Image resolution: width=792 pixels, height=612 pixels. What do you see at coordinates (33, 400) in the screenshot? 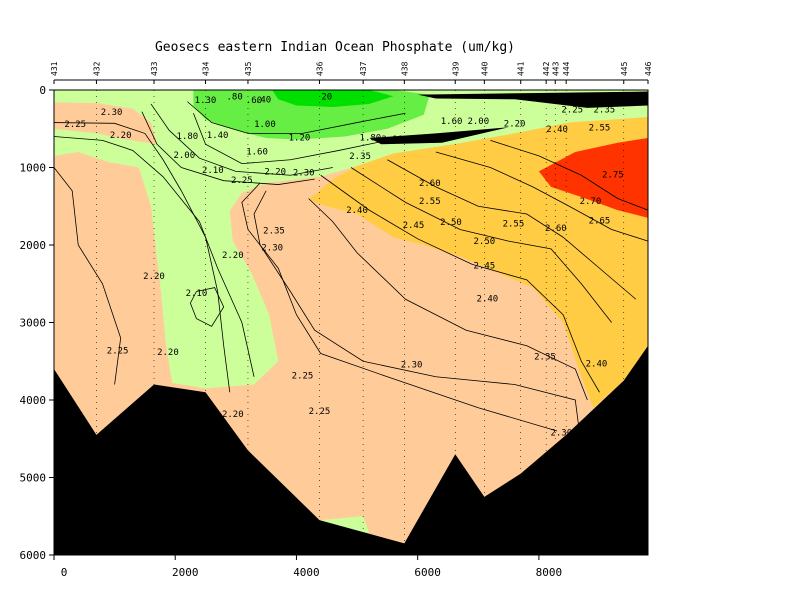
I see `y-tick-label: 4000` at bounding box center [33, 400].